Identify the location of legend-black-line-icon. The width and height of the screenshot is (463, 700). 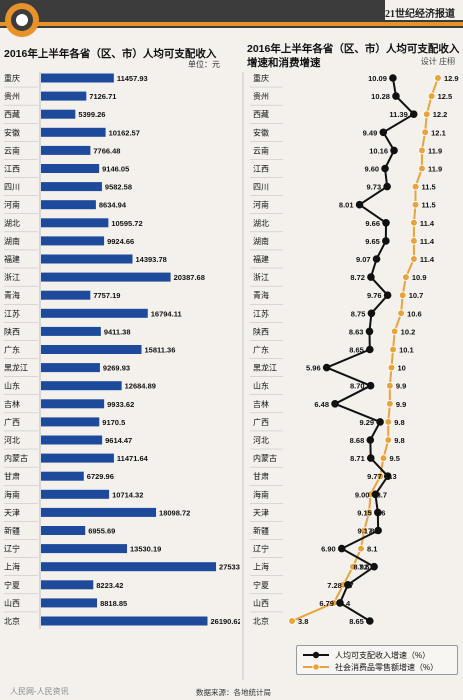
(316, 655).